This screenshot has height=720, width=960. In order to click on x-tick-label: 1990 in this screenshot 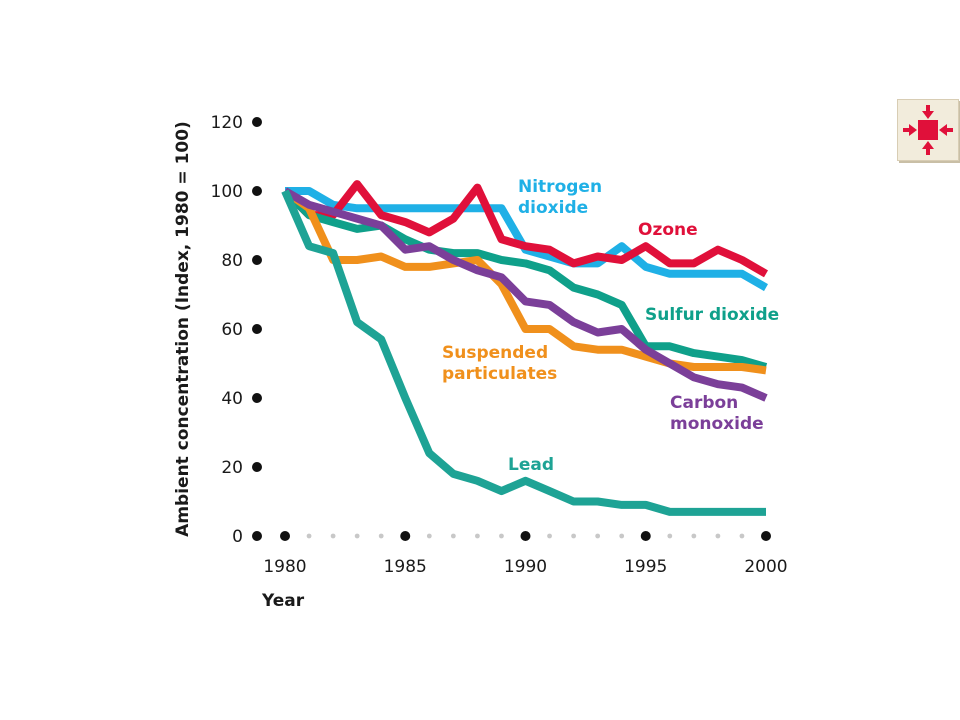, I will do `click(525, 567)`.